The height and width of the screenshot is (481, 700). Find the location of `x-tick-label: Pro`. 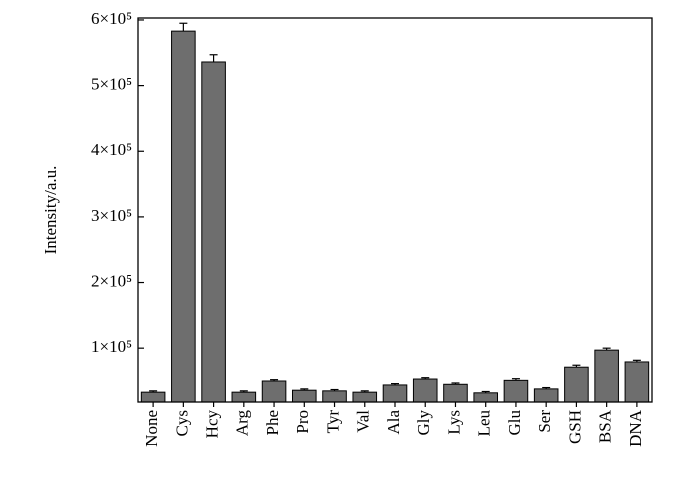

x-tick-label: Pro is located at coordinates (302, 422).